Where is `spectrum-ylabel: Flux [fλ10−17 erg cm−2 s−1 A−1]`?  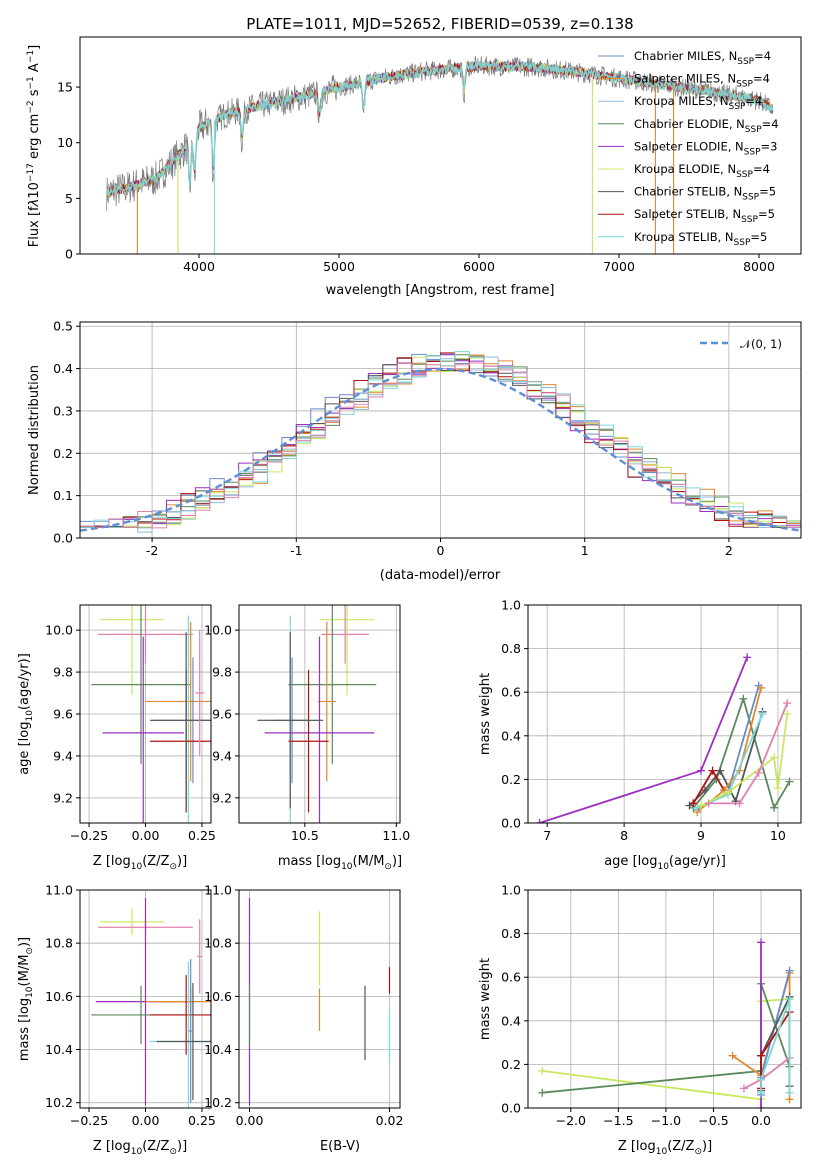 spectrum-ylabel: Flux [fλ10−17 erg cm−2 s−1 A−1] is located at coordinates (34, 146).